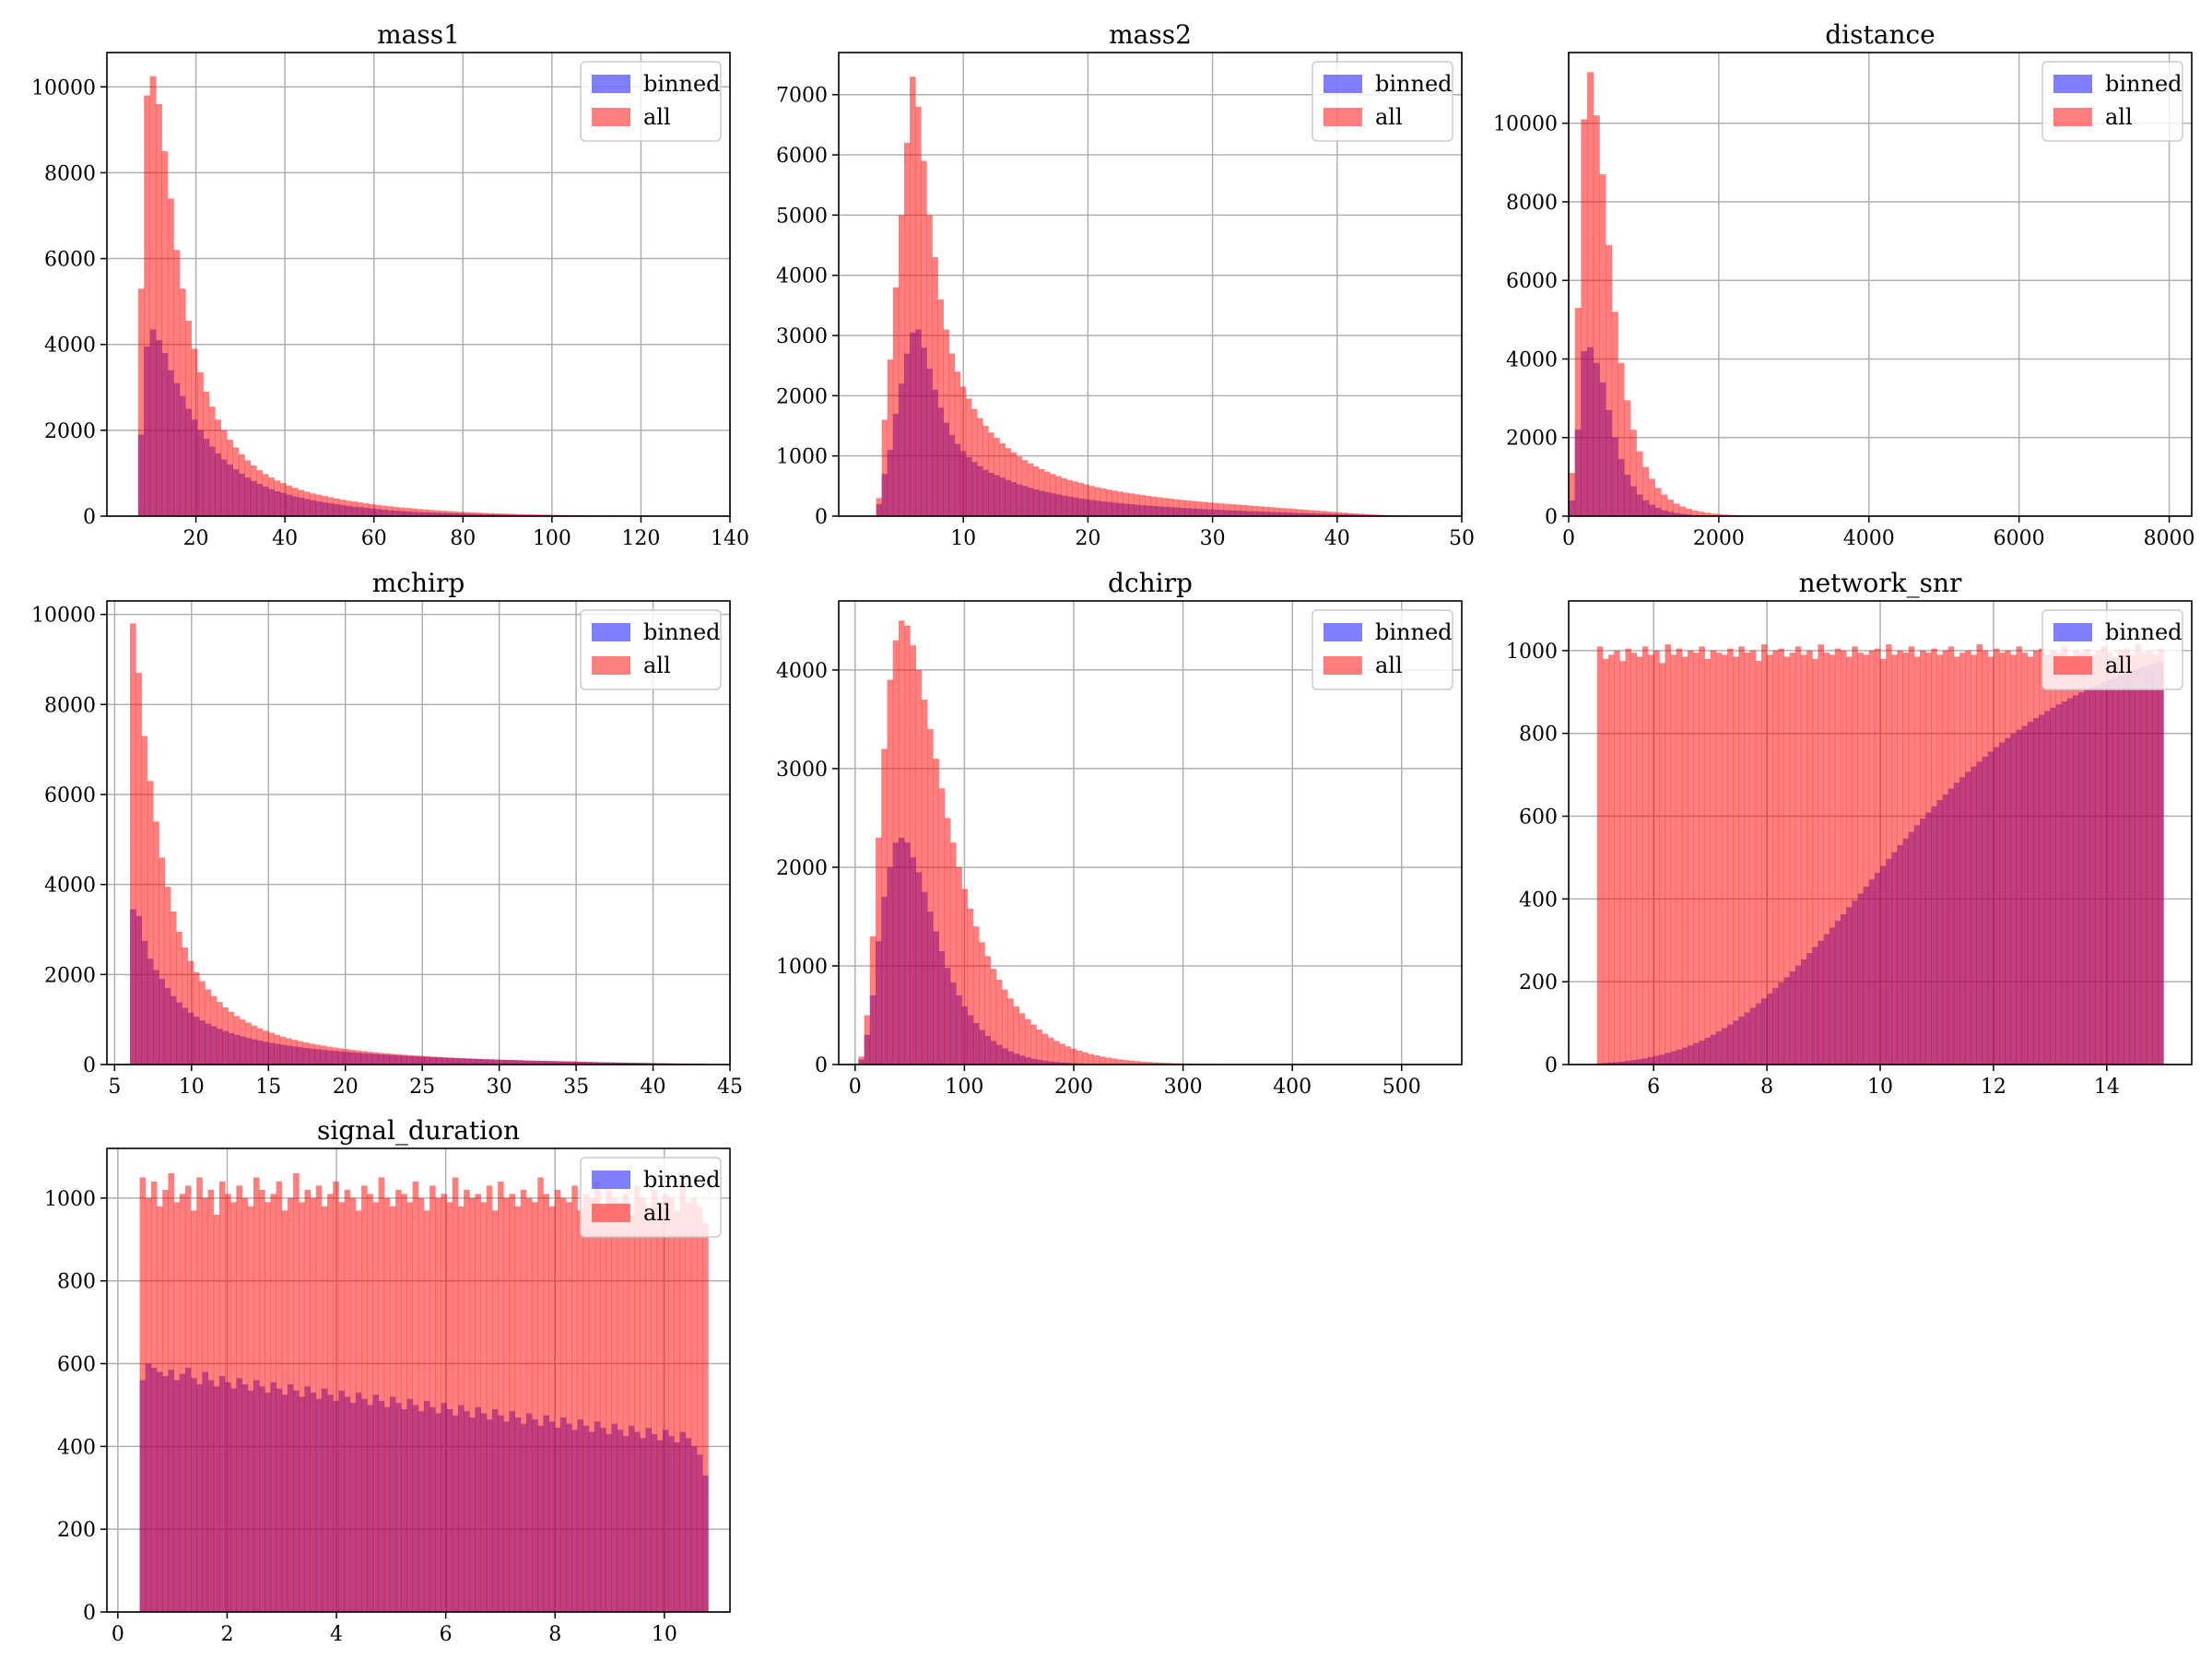 The image size is (2212, 1659). I want to click on chart-title: mass2, so click(1150, 34).